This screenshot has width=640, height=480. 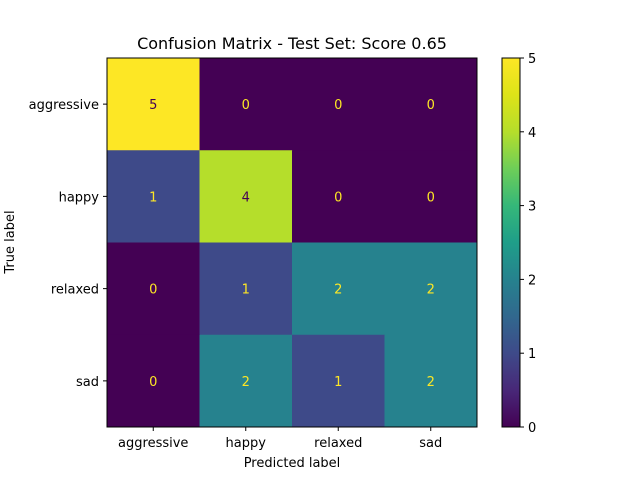 I want to click on y-tick-label: relaxed, so click(x=75, y=290).